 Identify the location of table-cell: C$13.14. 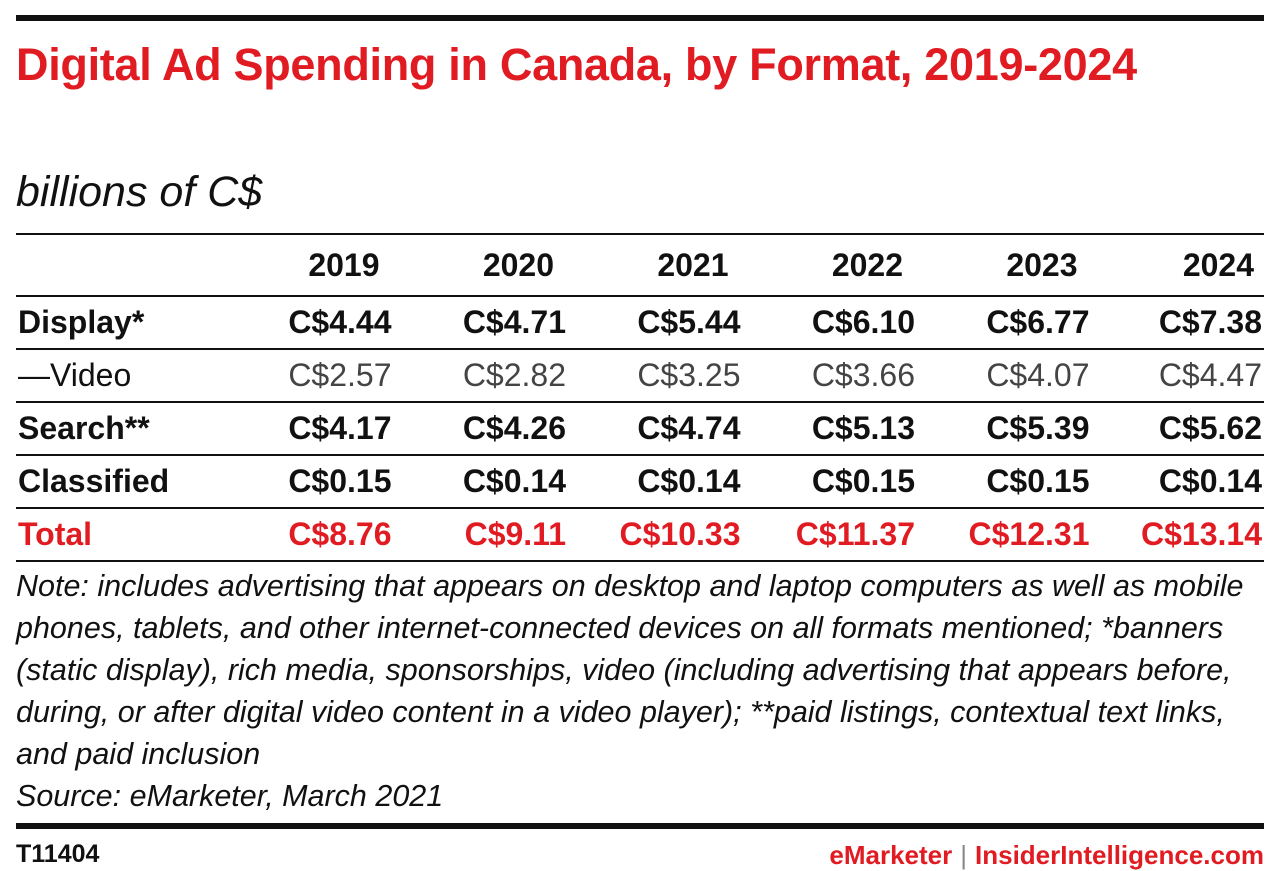
(1177, 535).